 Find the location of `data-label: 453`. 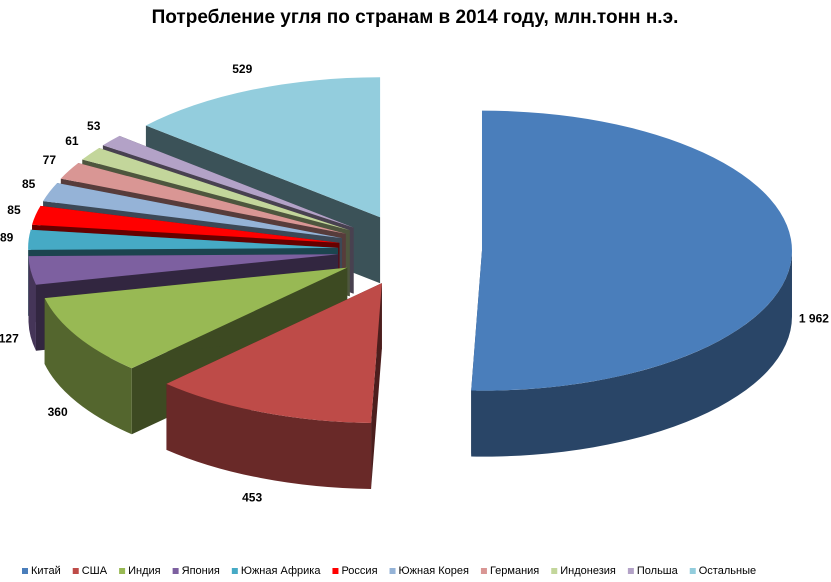

data-label: 453 is located at coordinates (252, 497).